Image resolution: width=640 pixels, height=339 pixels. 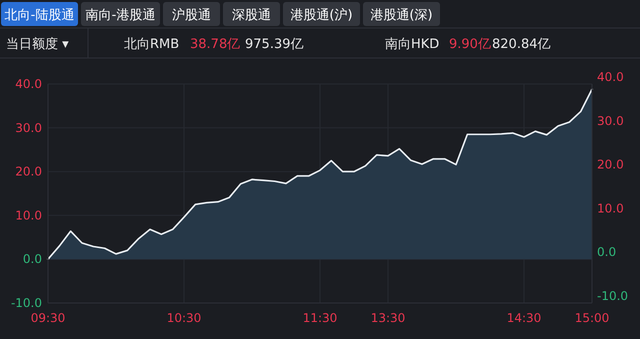 I want to click on y2-tick-label: 20.0, so click(x=610, y=165).